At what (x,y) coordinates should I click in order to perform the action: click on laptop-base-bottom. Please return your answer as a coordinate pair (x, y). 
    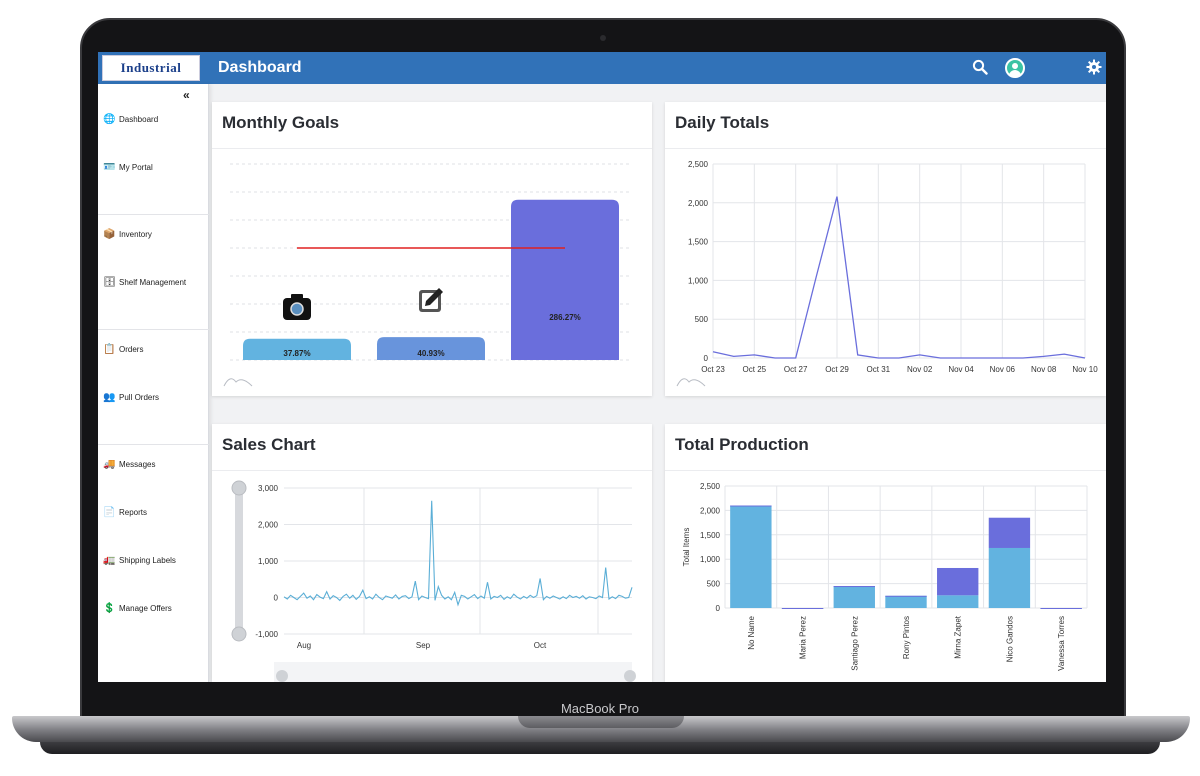
    Looking at the image, I should click on (600, 748).